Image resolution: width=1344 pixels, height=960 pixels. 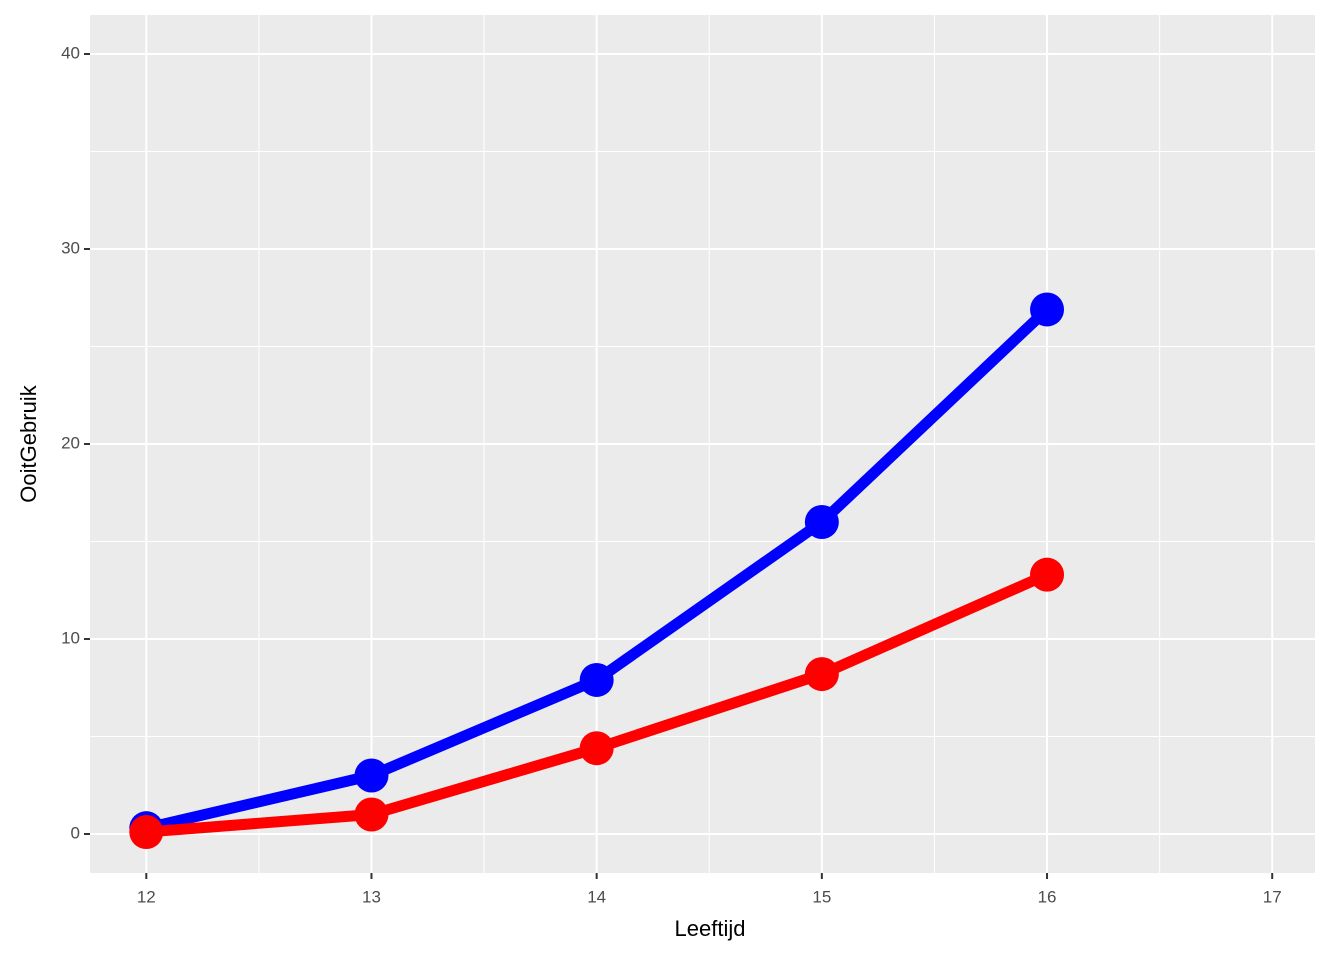 I want to click on y-tick-label: 40, so click(x=70, y=52).